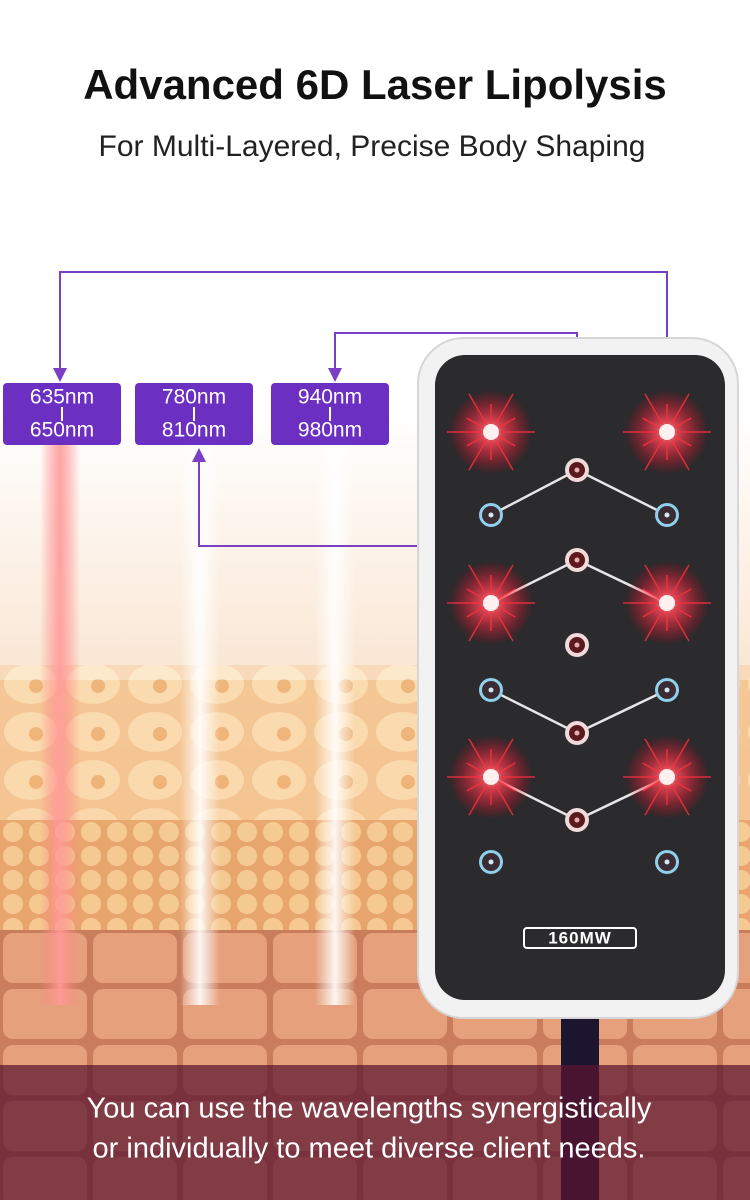 Image resolution: width=750 pixels, height=1200 pixels. Describe the element at coordinates (375, 84) in the screenshot. I see `title: Advanced 6D Laser Lipolysis` at that location.